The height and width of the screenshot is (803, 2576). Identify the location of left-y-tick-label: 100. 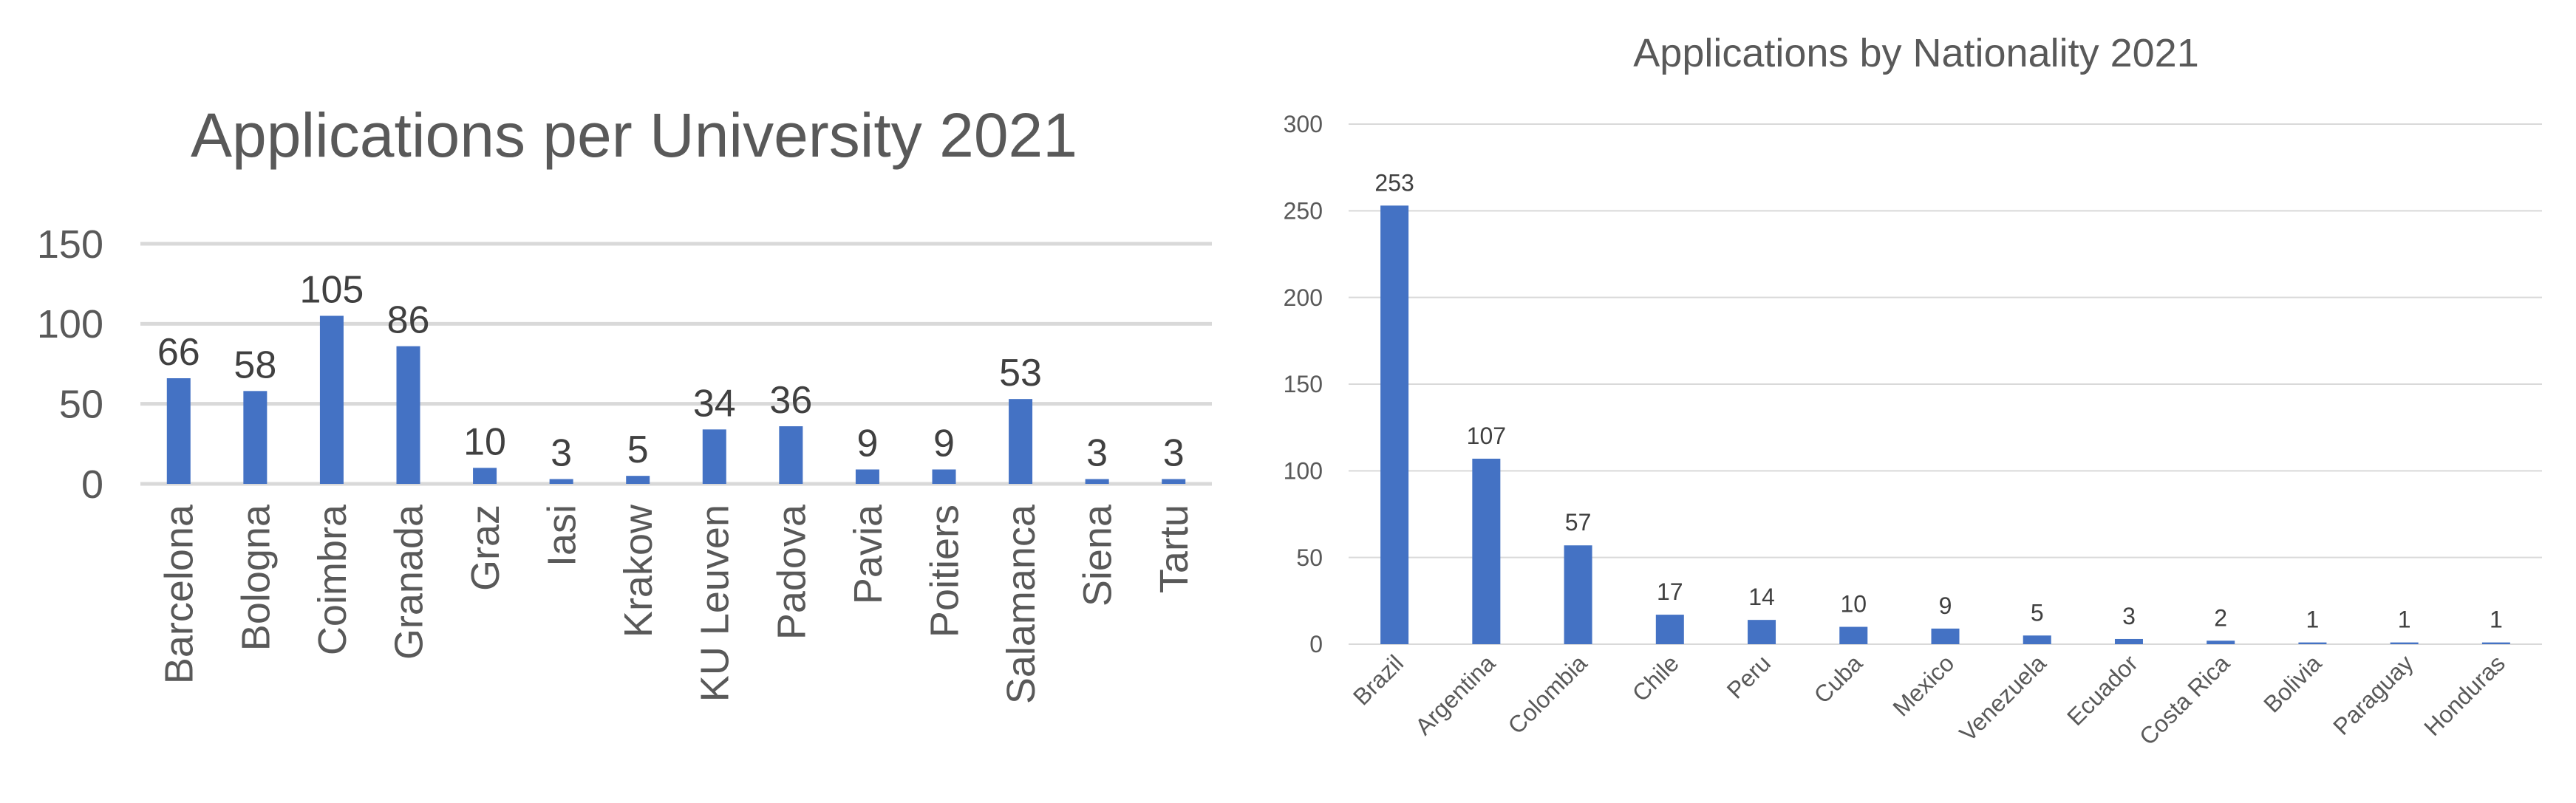
(70, 324).